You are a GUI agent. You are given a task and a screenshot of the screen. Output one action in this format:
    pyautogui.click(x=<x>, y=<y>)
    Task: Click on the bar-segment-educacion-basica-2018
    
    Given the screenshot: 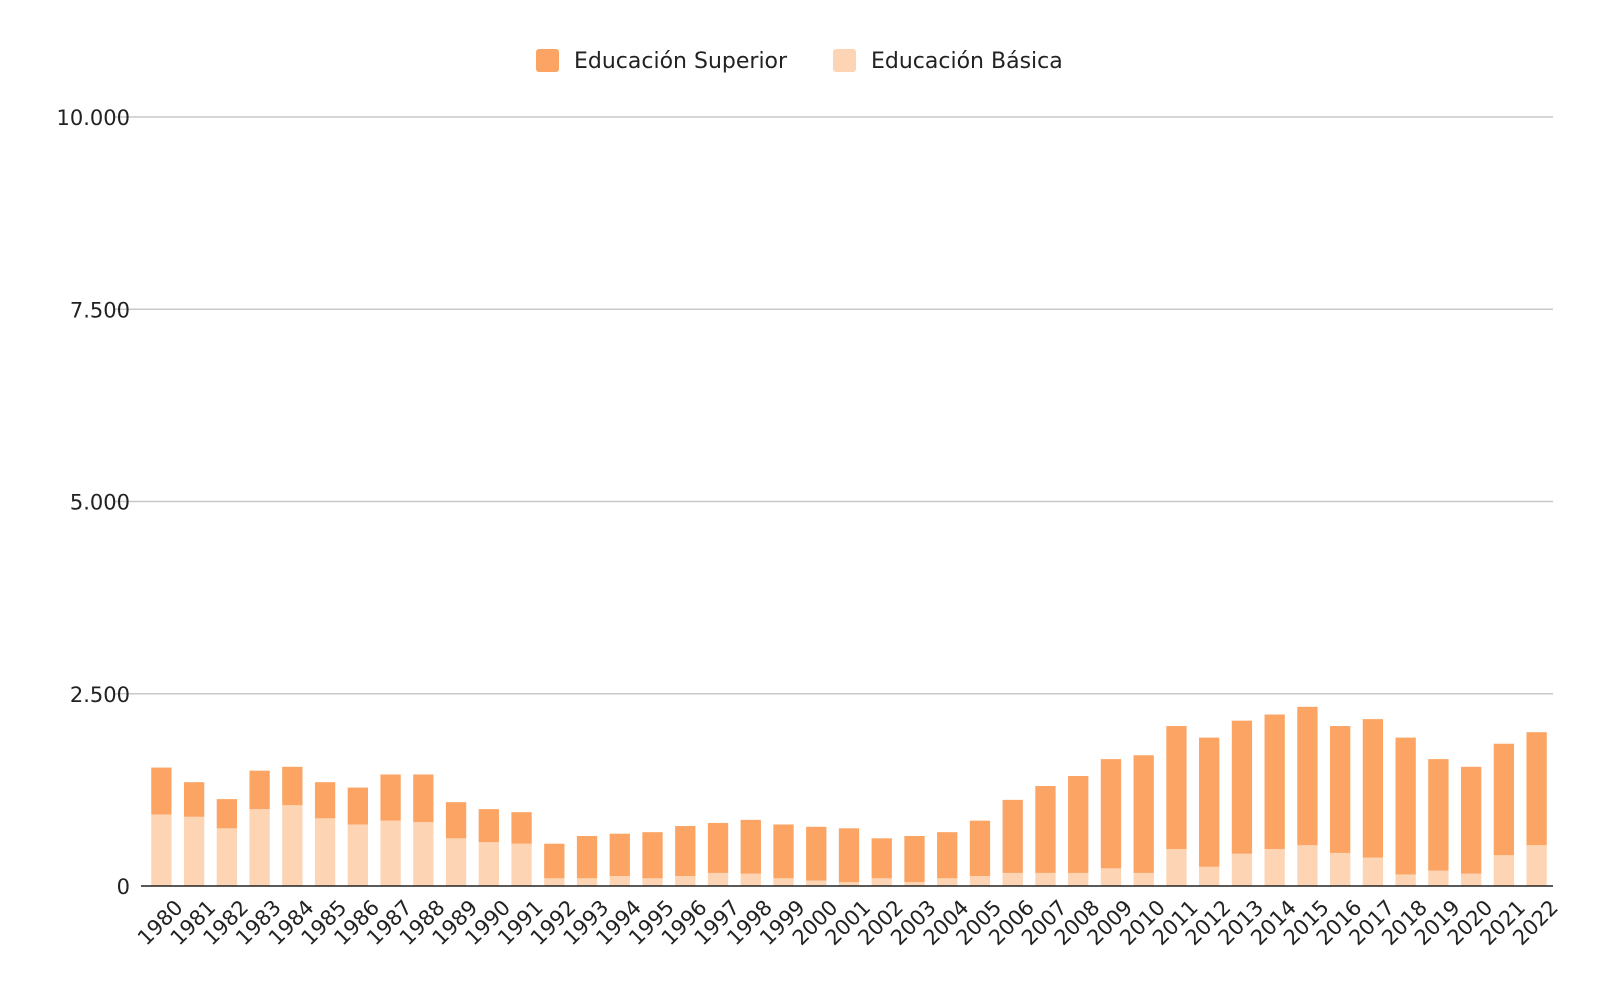 What is the action you would take?
    pyautogui.click(x=1405, y=880)
    